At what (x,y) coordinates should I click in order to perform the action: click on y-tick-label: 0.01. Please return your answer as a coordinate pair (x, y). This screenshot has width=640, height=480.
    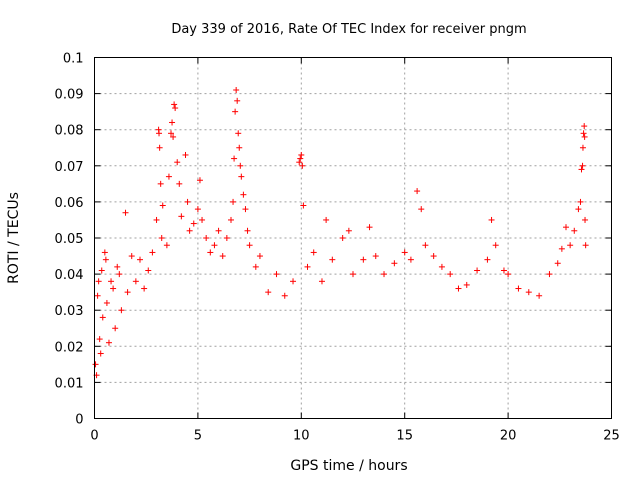
    Looking at the image, I should click on (69, 383).